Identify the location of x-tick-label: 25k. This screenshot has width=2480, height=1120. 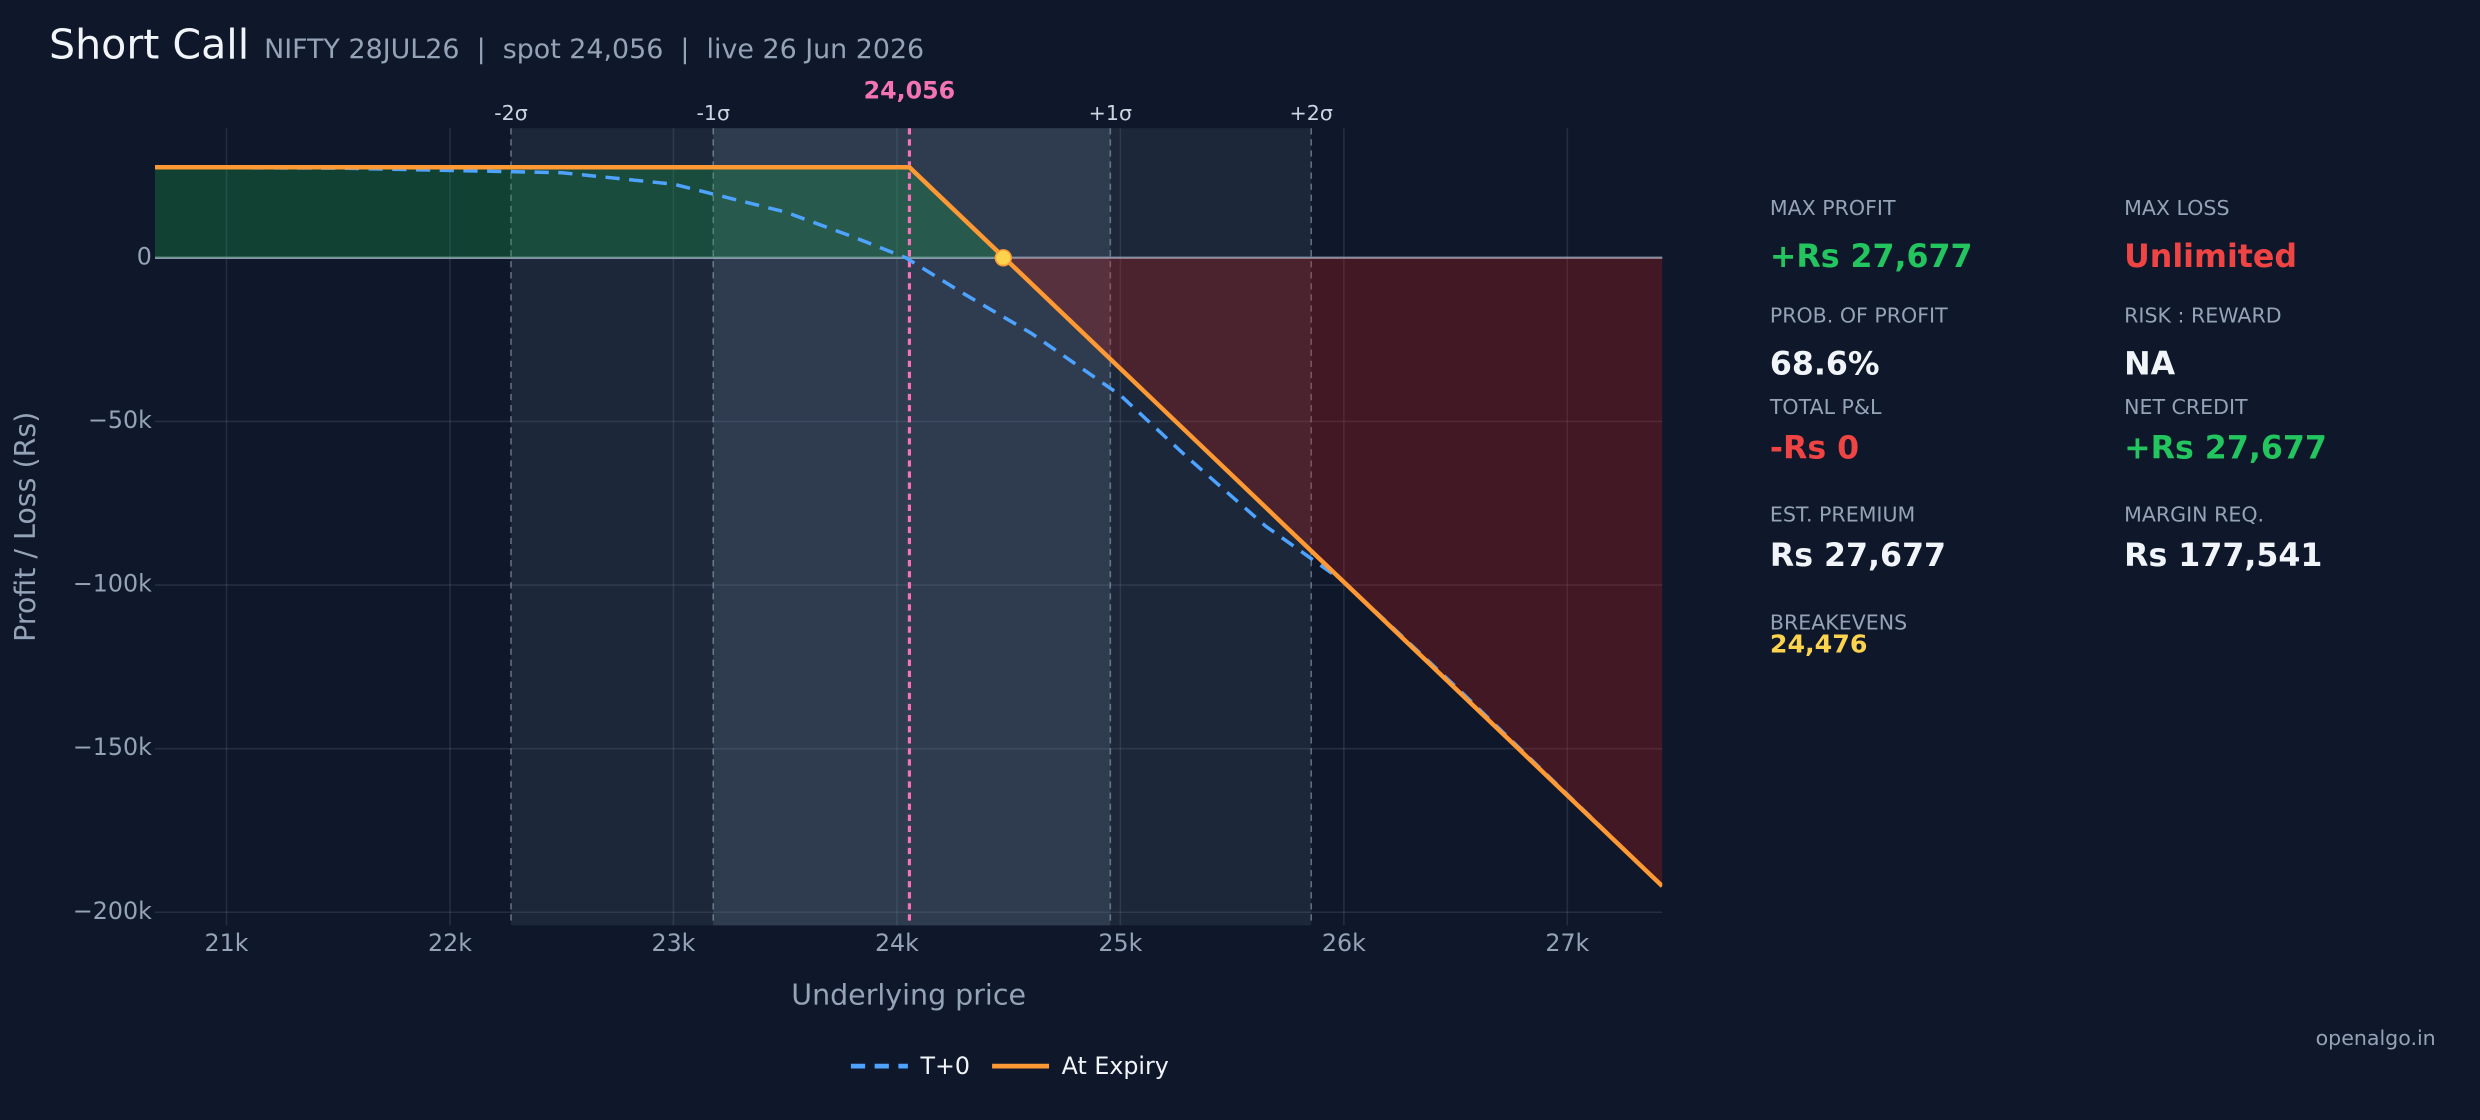
(1120, 943).